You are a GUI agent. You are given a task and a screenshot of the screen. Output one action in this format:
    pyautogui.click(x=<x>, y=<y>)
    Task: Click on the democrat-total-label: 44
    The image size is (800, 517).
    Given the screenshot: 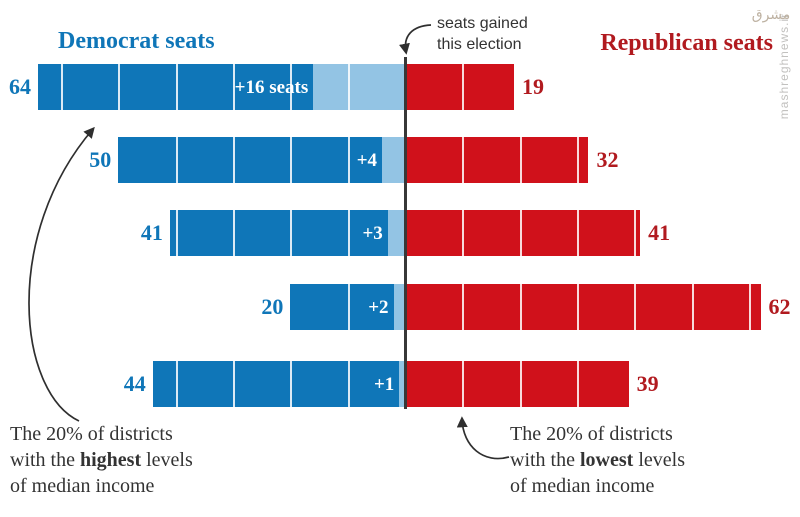 What is the action you would take?
    pyautogui.click(x=134, y=383)
    